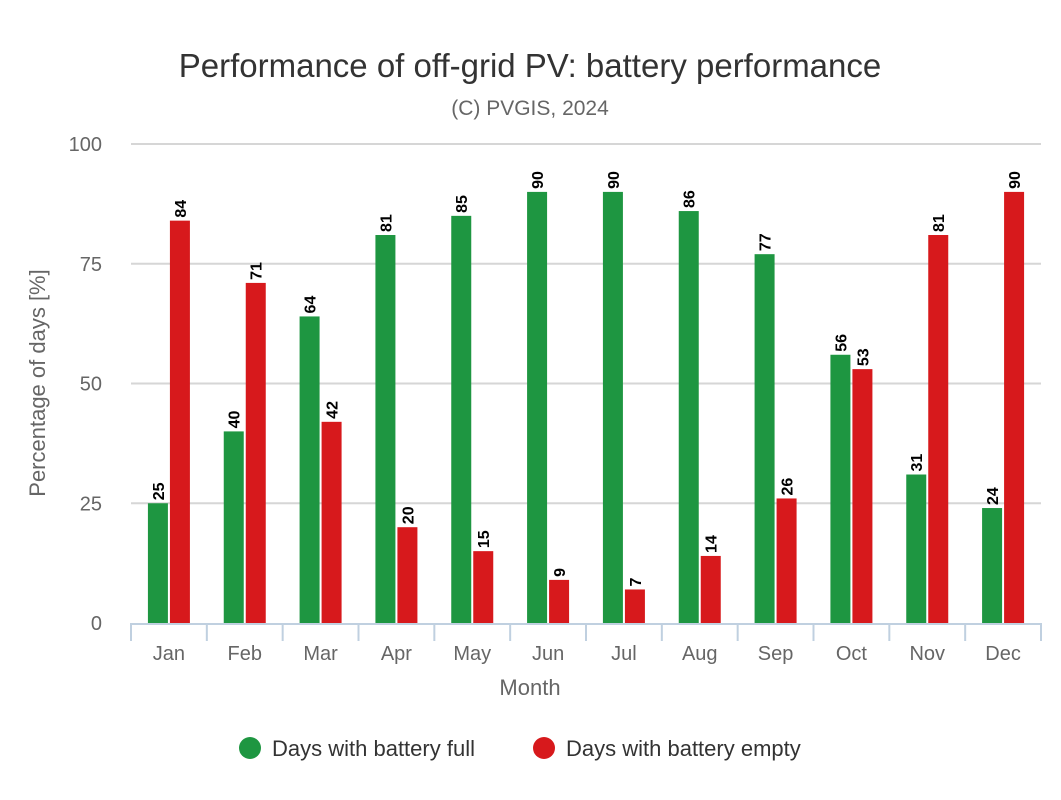 The image size is (1061, 800). What do you see at coordinates (245, 654) in the screenshot?
I see `x-tick-label: Feb` at bounding box center [245, 654].